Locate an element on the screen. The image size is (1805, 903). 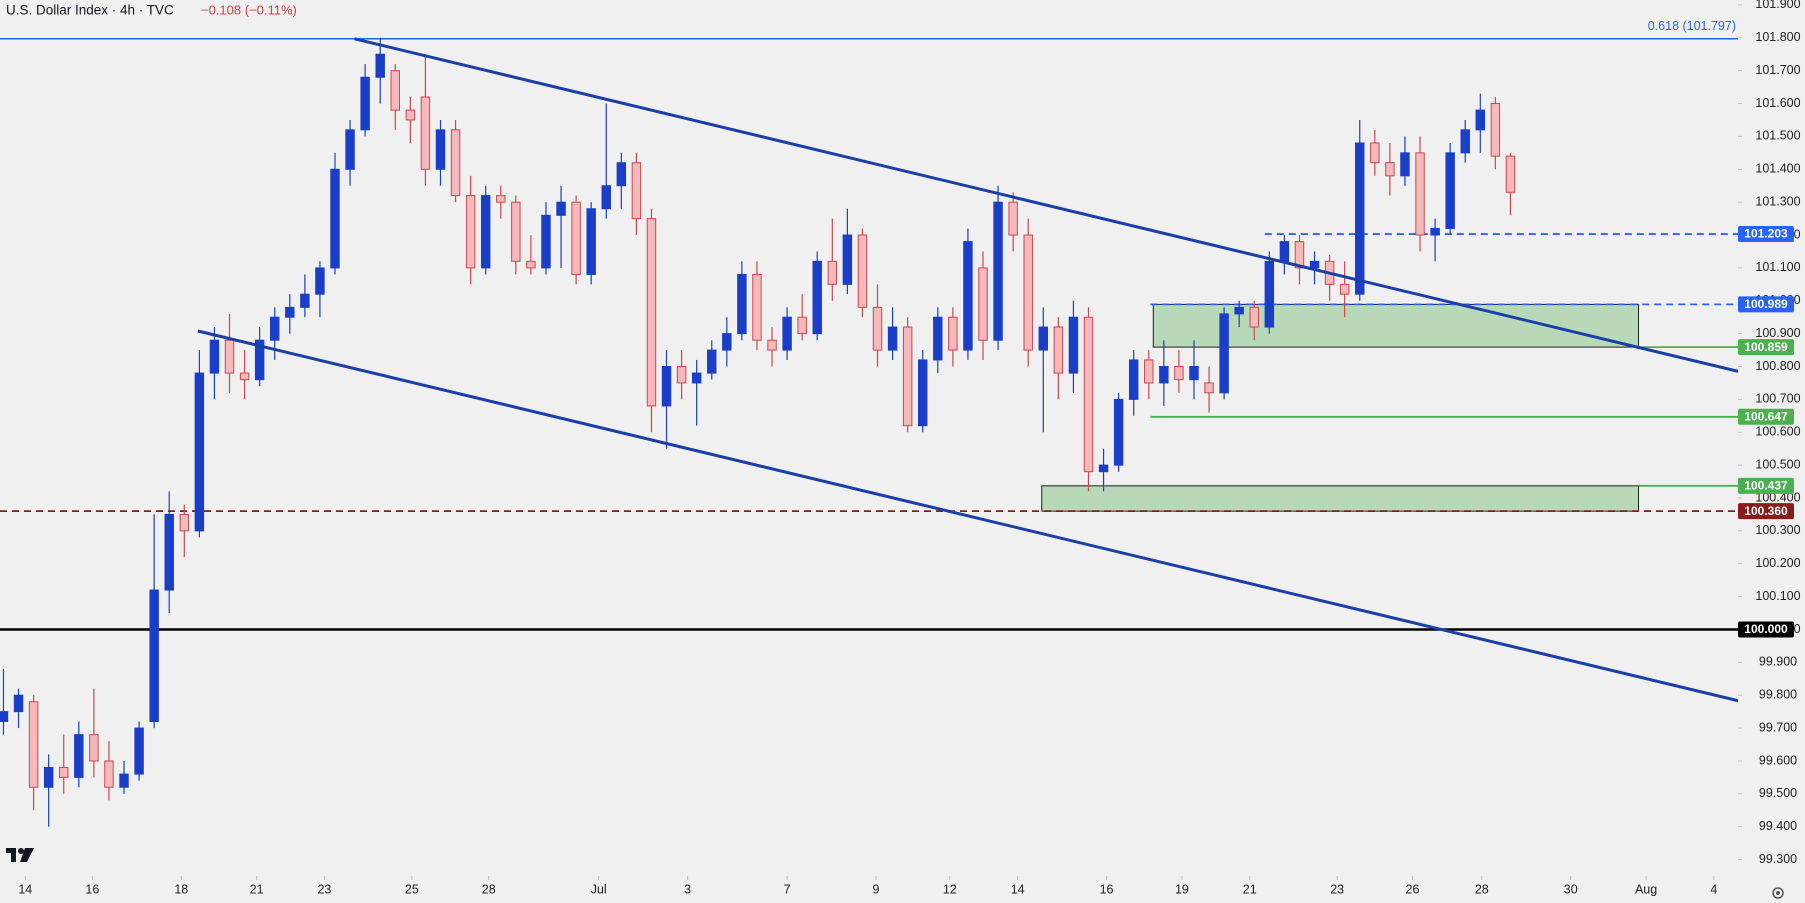
tradingview-logo is located at coordinates (20, 855).